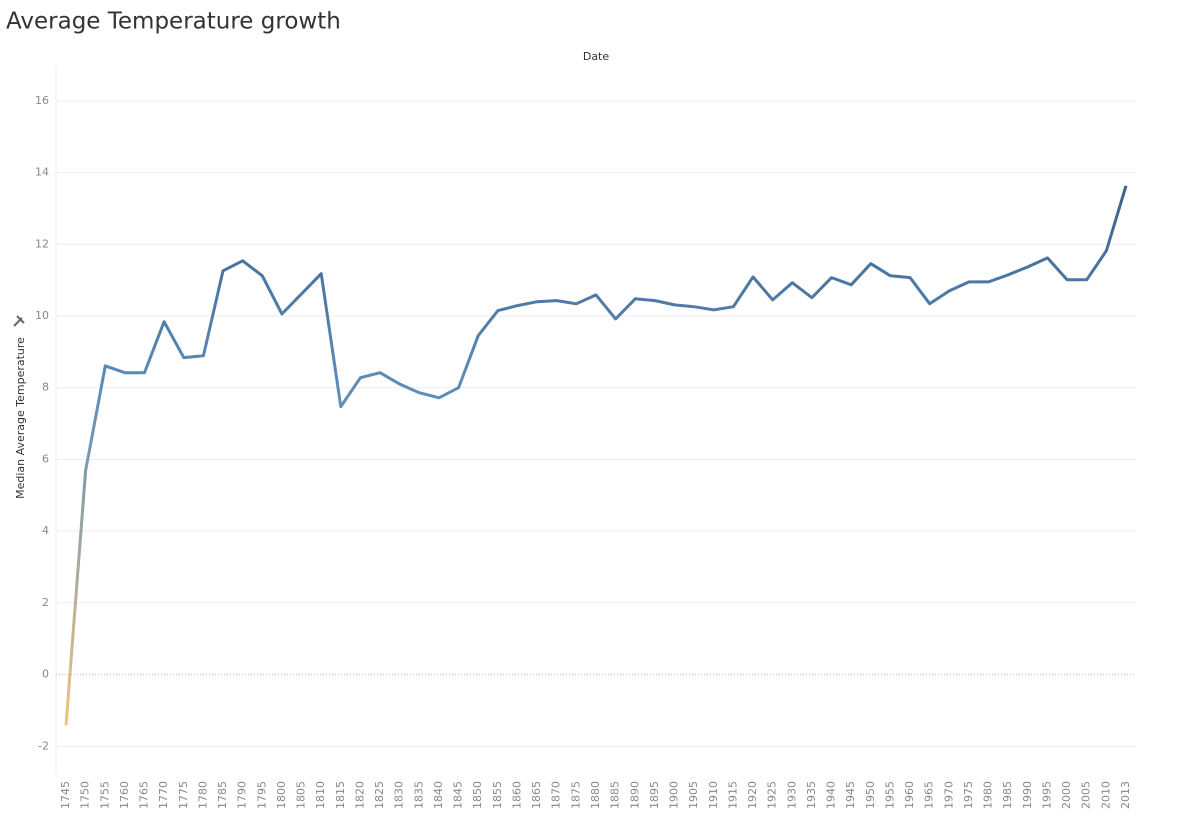 The image size is (1202, 821). What do you see at coordinates (45, 602) in the screenshot?
I see `y-tick-label: 2` at bounding box center [45, 602].